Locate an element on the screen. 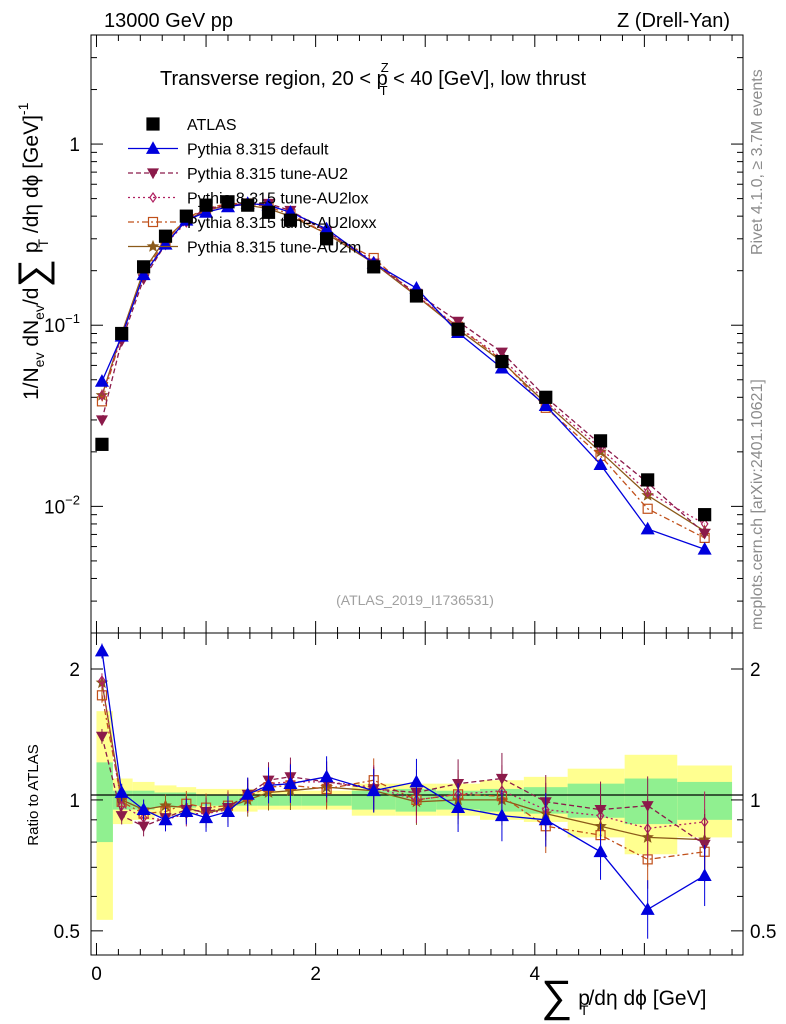 The height and width of the screenshot is (1024, 786). ratio-y-tick-label: 2 is located at coordinates (74, 670).